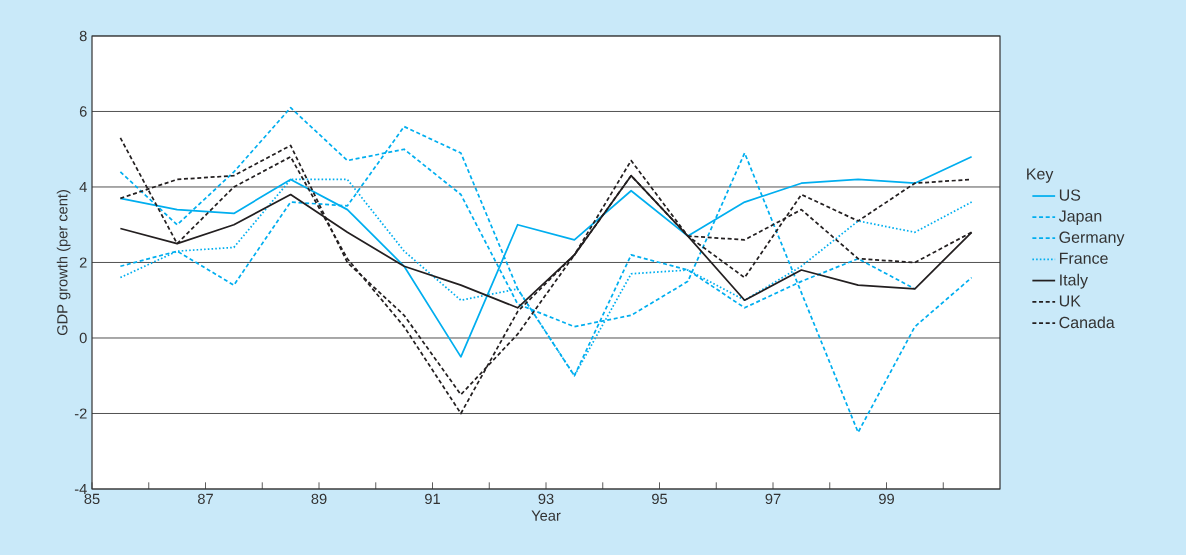 The width and height of the screenshot is (1186, 555). Describe the element at coordinates (773, 499) in the screenshot. I see `x-tick-label: 97` at that location.